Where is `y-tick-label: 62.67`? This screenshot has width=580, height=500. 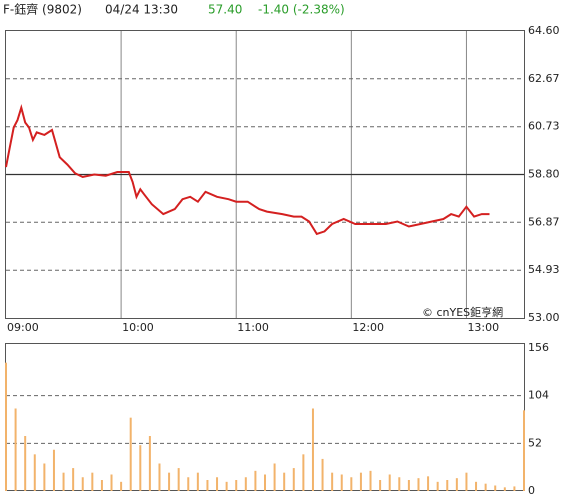
y-tick-label: 62.67 is located at coordinates (544, 78).